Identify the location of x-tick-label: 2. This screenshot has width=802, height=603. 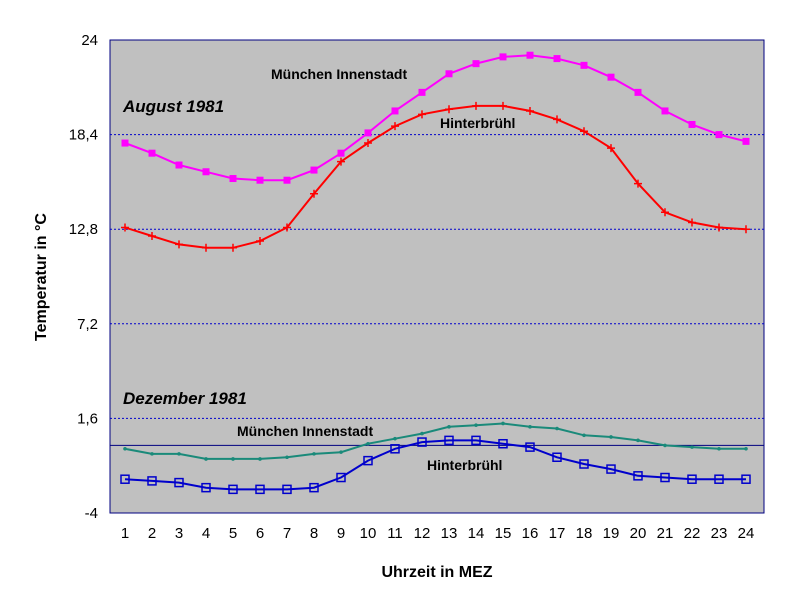
(152, 533).